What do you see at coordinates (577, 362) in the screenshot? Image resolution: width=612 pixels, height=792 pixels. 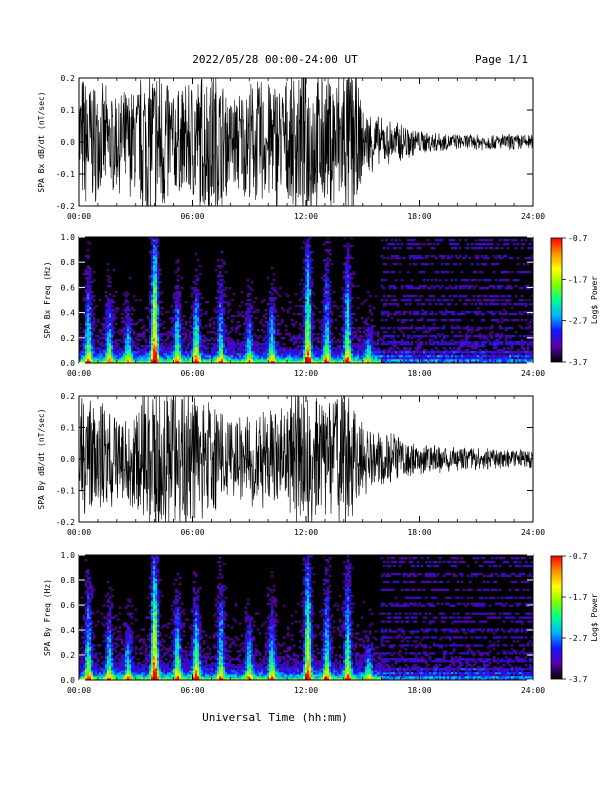 I see `bx-spectrogram-colorbar-tick-label: -3.7` at bounding box center [577, 362].